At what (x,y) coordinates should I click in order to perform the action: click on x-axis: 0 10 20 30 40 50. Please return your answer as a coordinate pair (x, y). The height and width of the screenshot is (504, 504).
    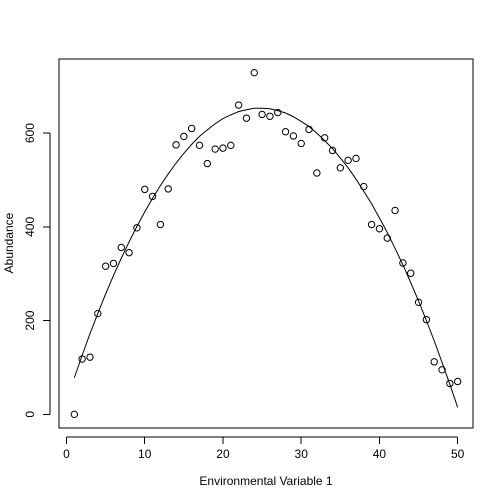
    Looking at the image, I should click on (264, 448).